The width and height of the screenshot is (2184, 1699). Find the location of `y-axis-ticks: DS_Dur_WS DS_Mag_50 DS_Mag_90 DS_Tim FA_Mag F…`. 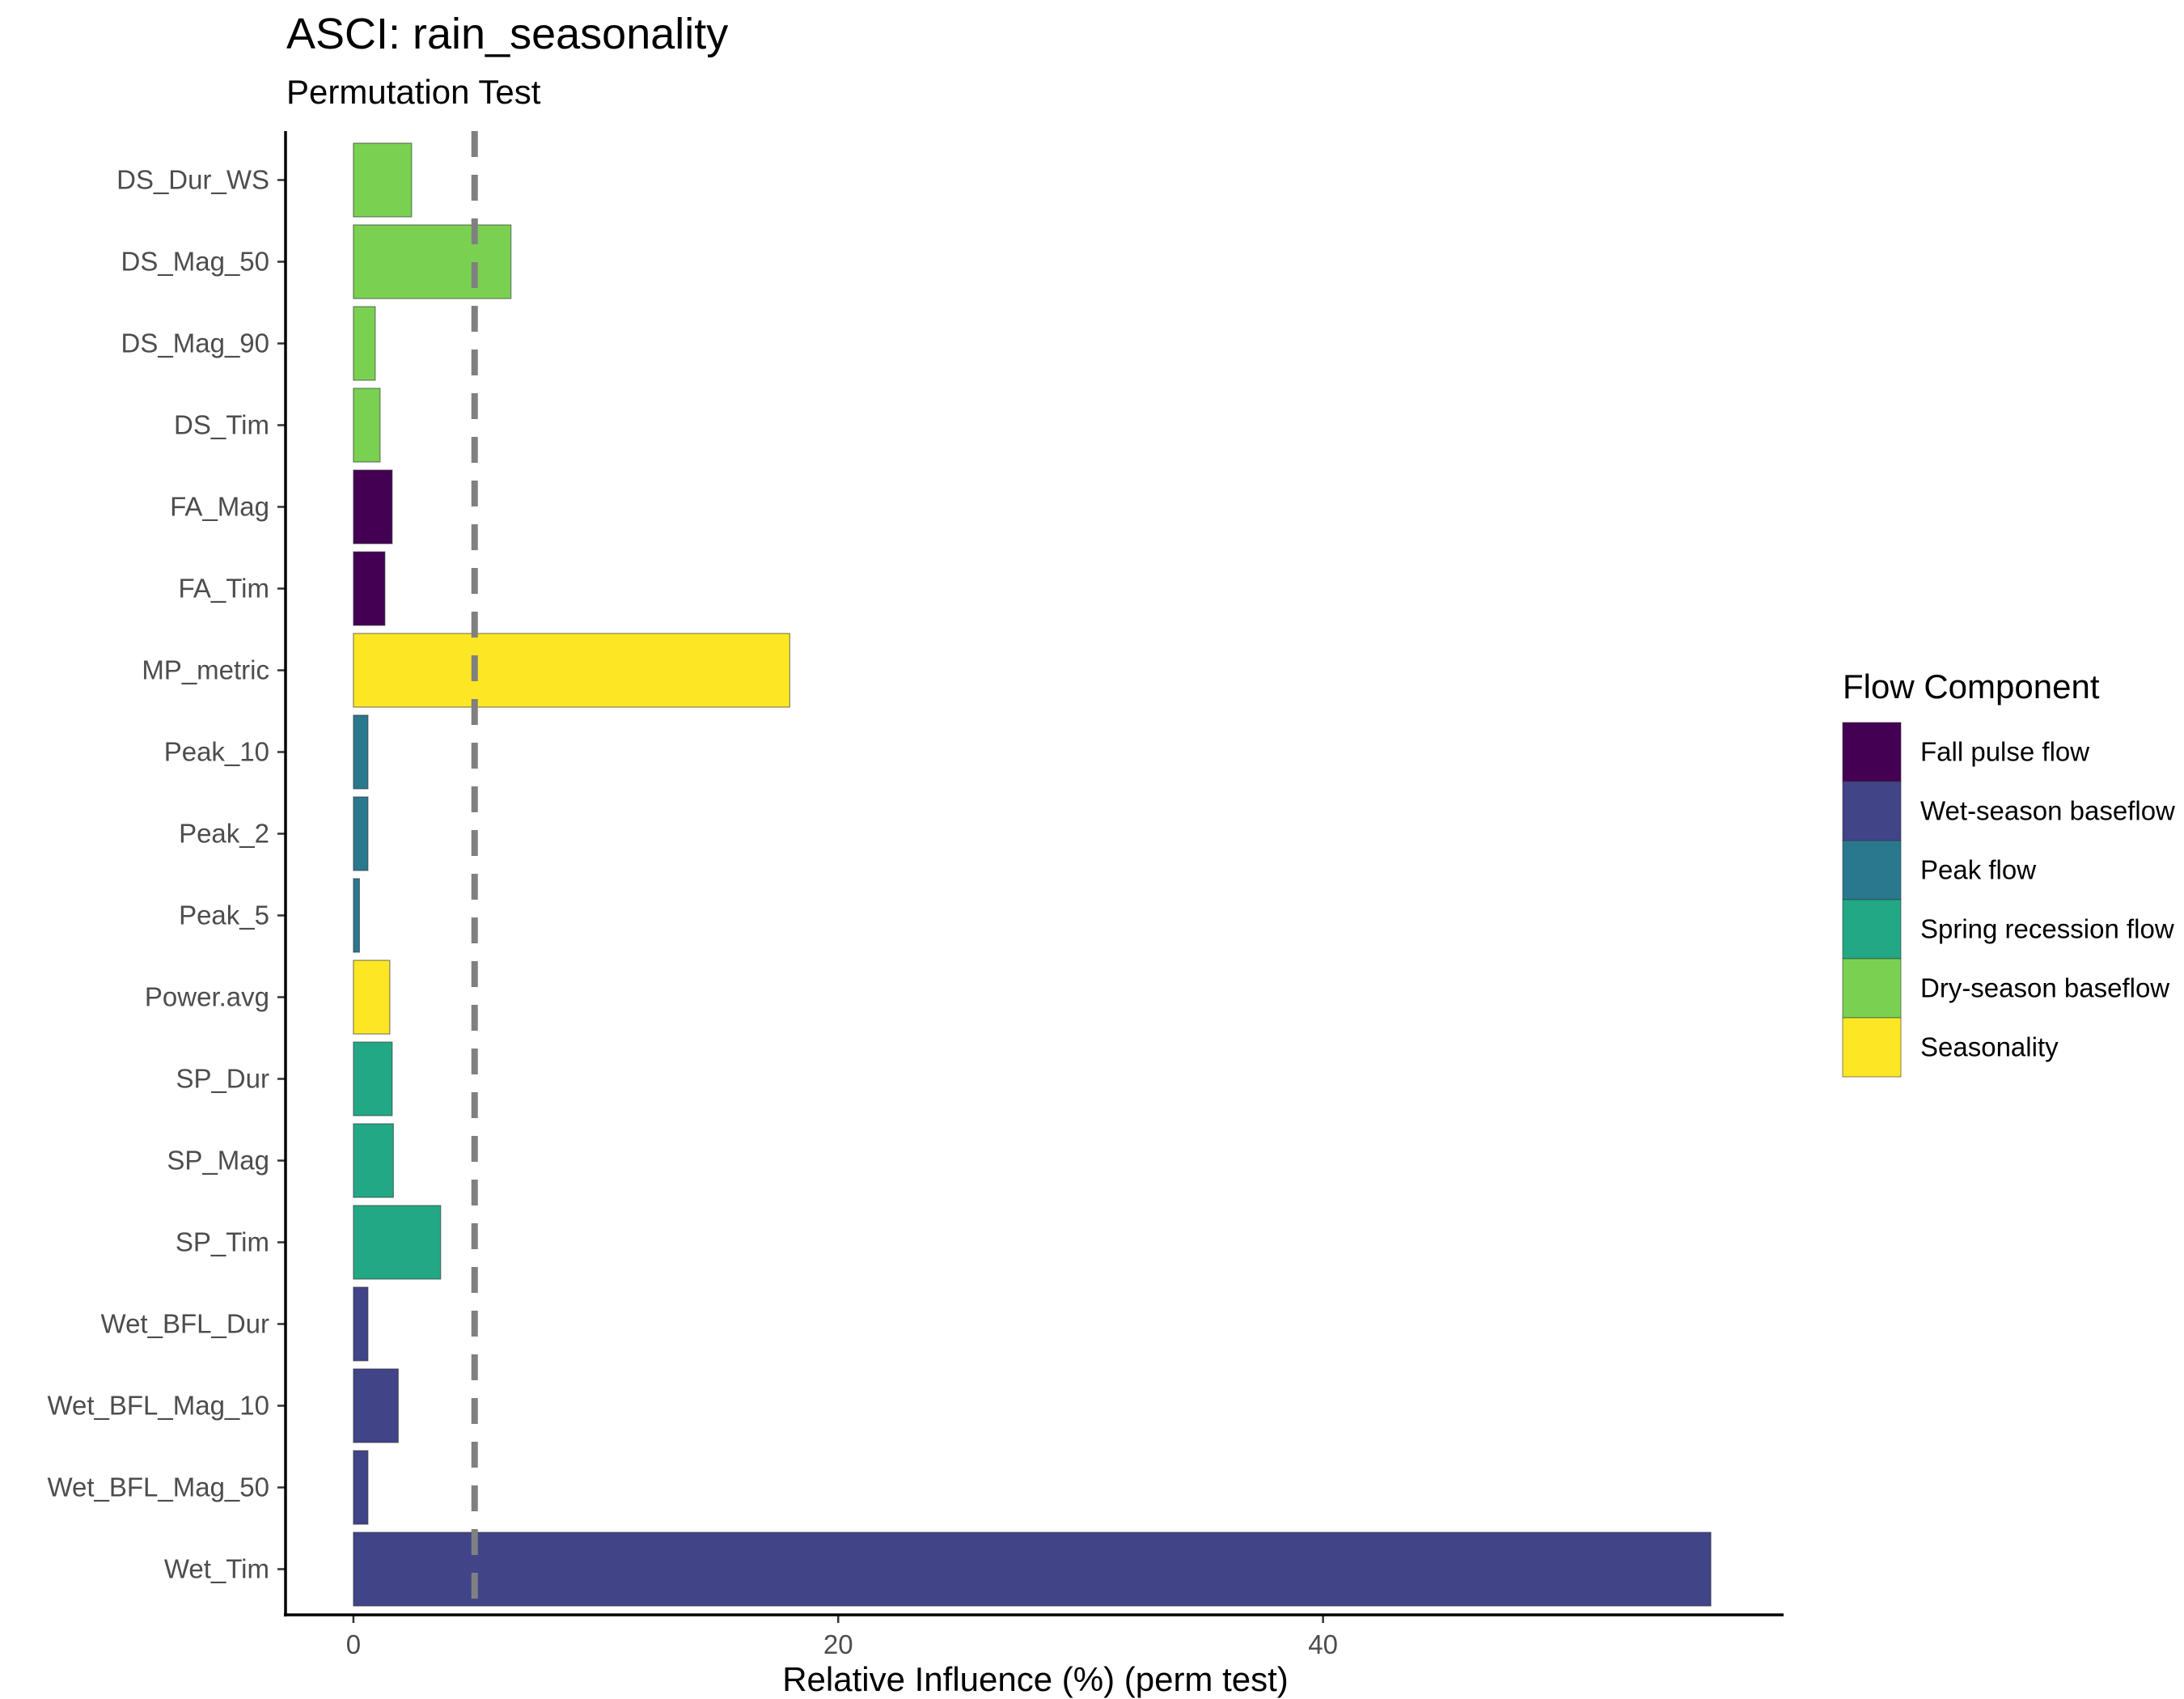

y-axis-ticks: DS_Dur_WS DS_Mag_50 DS_Mag_90 DS_Tim FA_Mag F… is located at coordinates (166, 875).